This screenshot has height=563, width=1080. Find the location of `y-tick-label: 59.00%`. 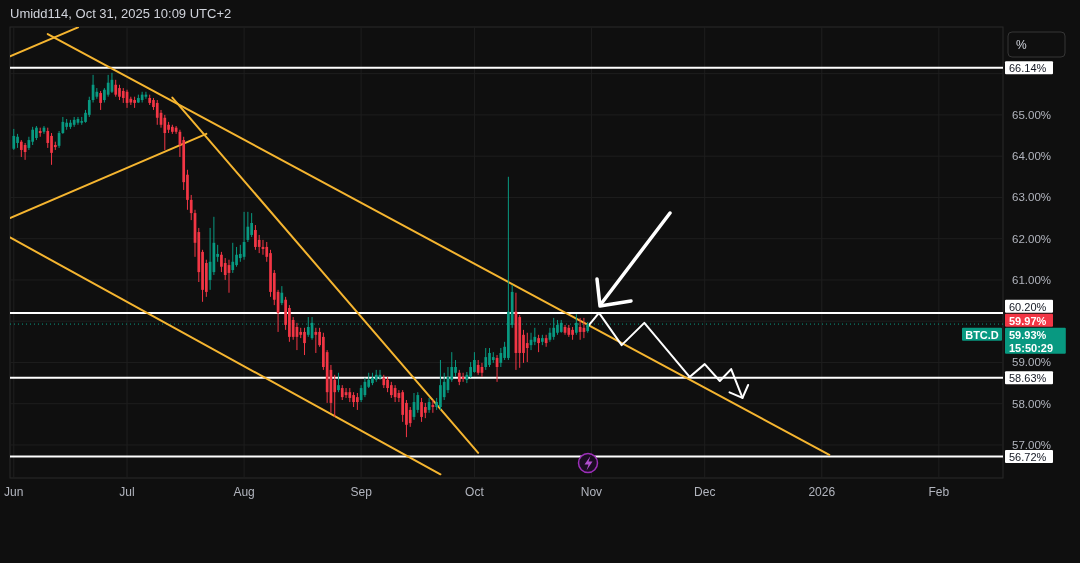

y-tick-label: 59.00% is located at coordinates (1032, 362).